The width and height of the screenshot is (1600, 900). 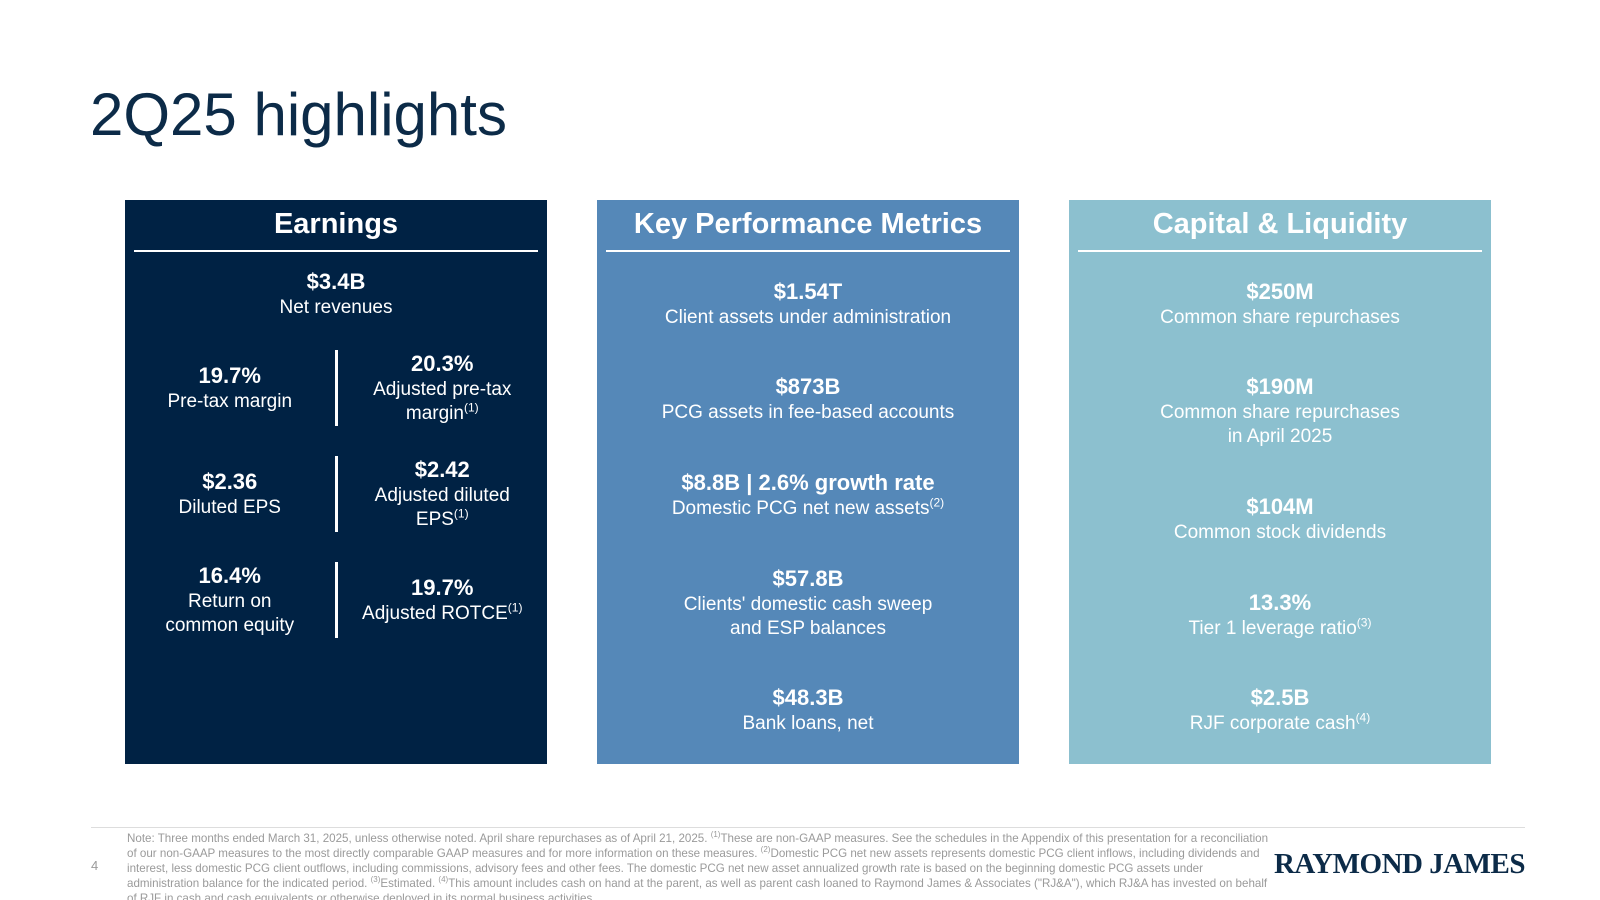 I want to click on label-line: Net revenues, so click(x=335, y=308).